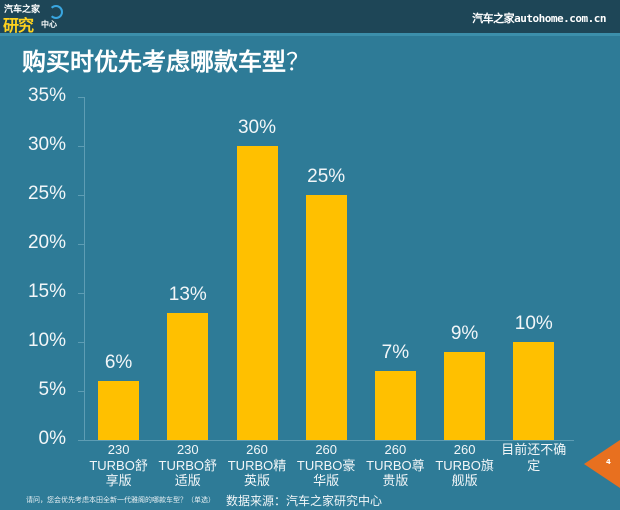  Describe the element at coordinates (49, 24) in the screenshot. I see `logo-line3: 中心` at that location.